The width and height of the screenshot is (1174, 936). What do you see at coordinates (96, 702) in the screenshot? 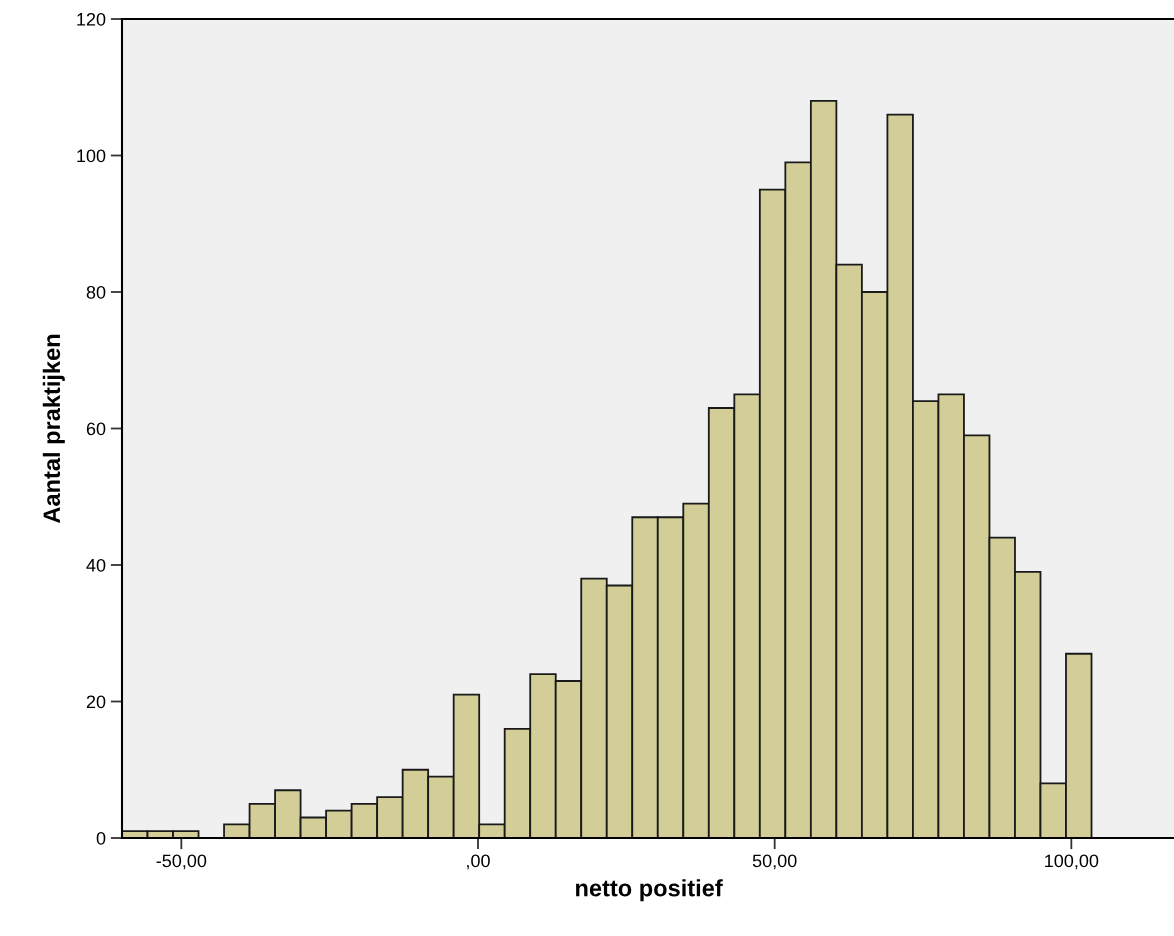
I see `y-tick-label: 20` at bounding box center [96, 702].